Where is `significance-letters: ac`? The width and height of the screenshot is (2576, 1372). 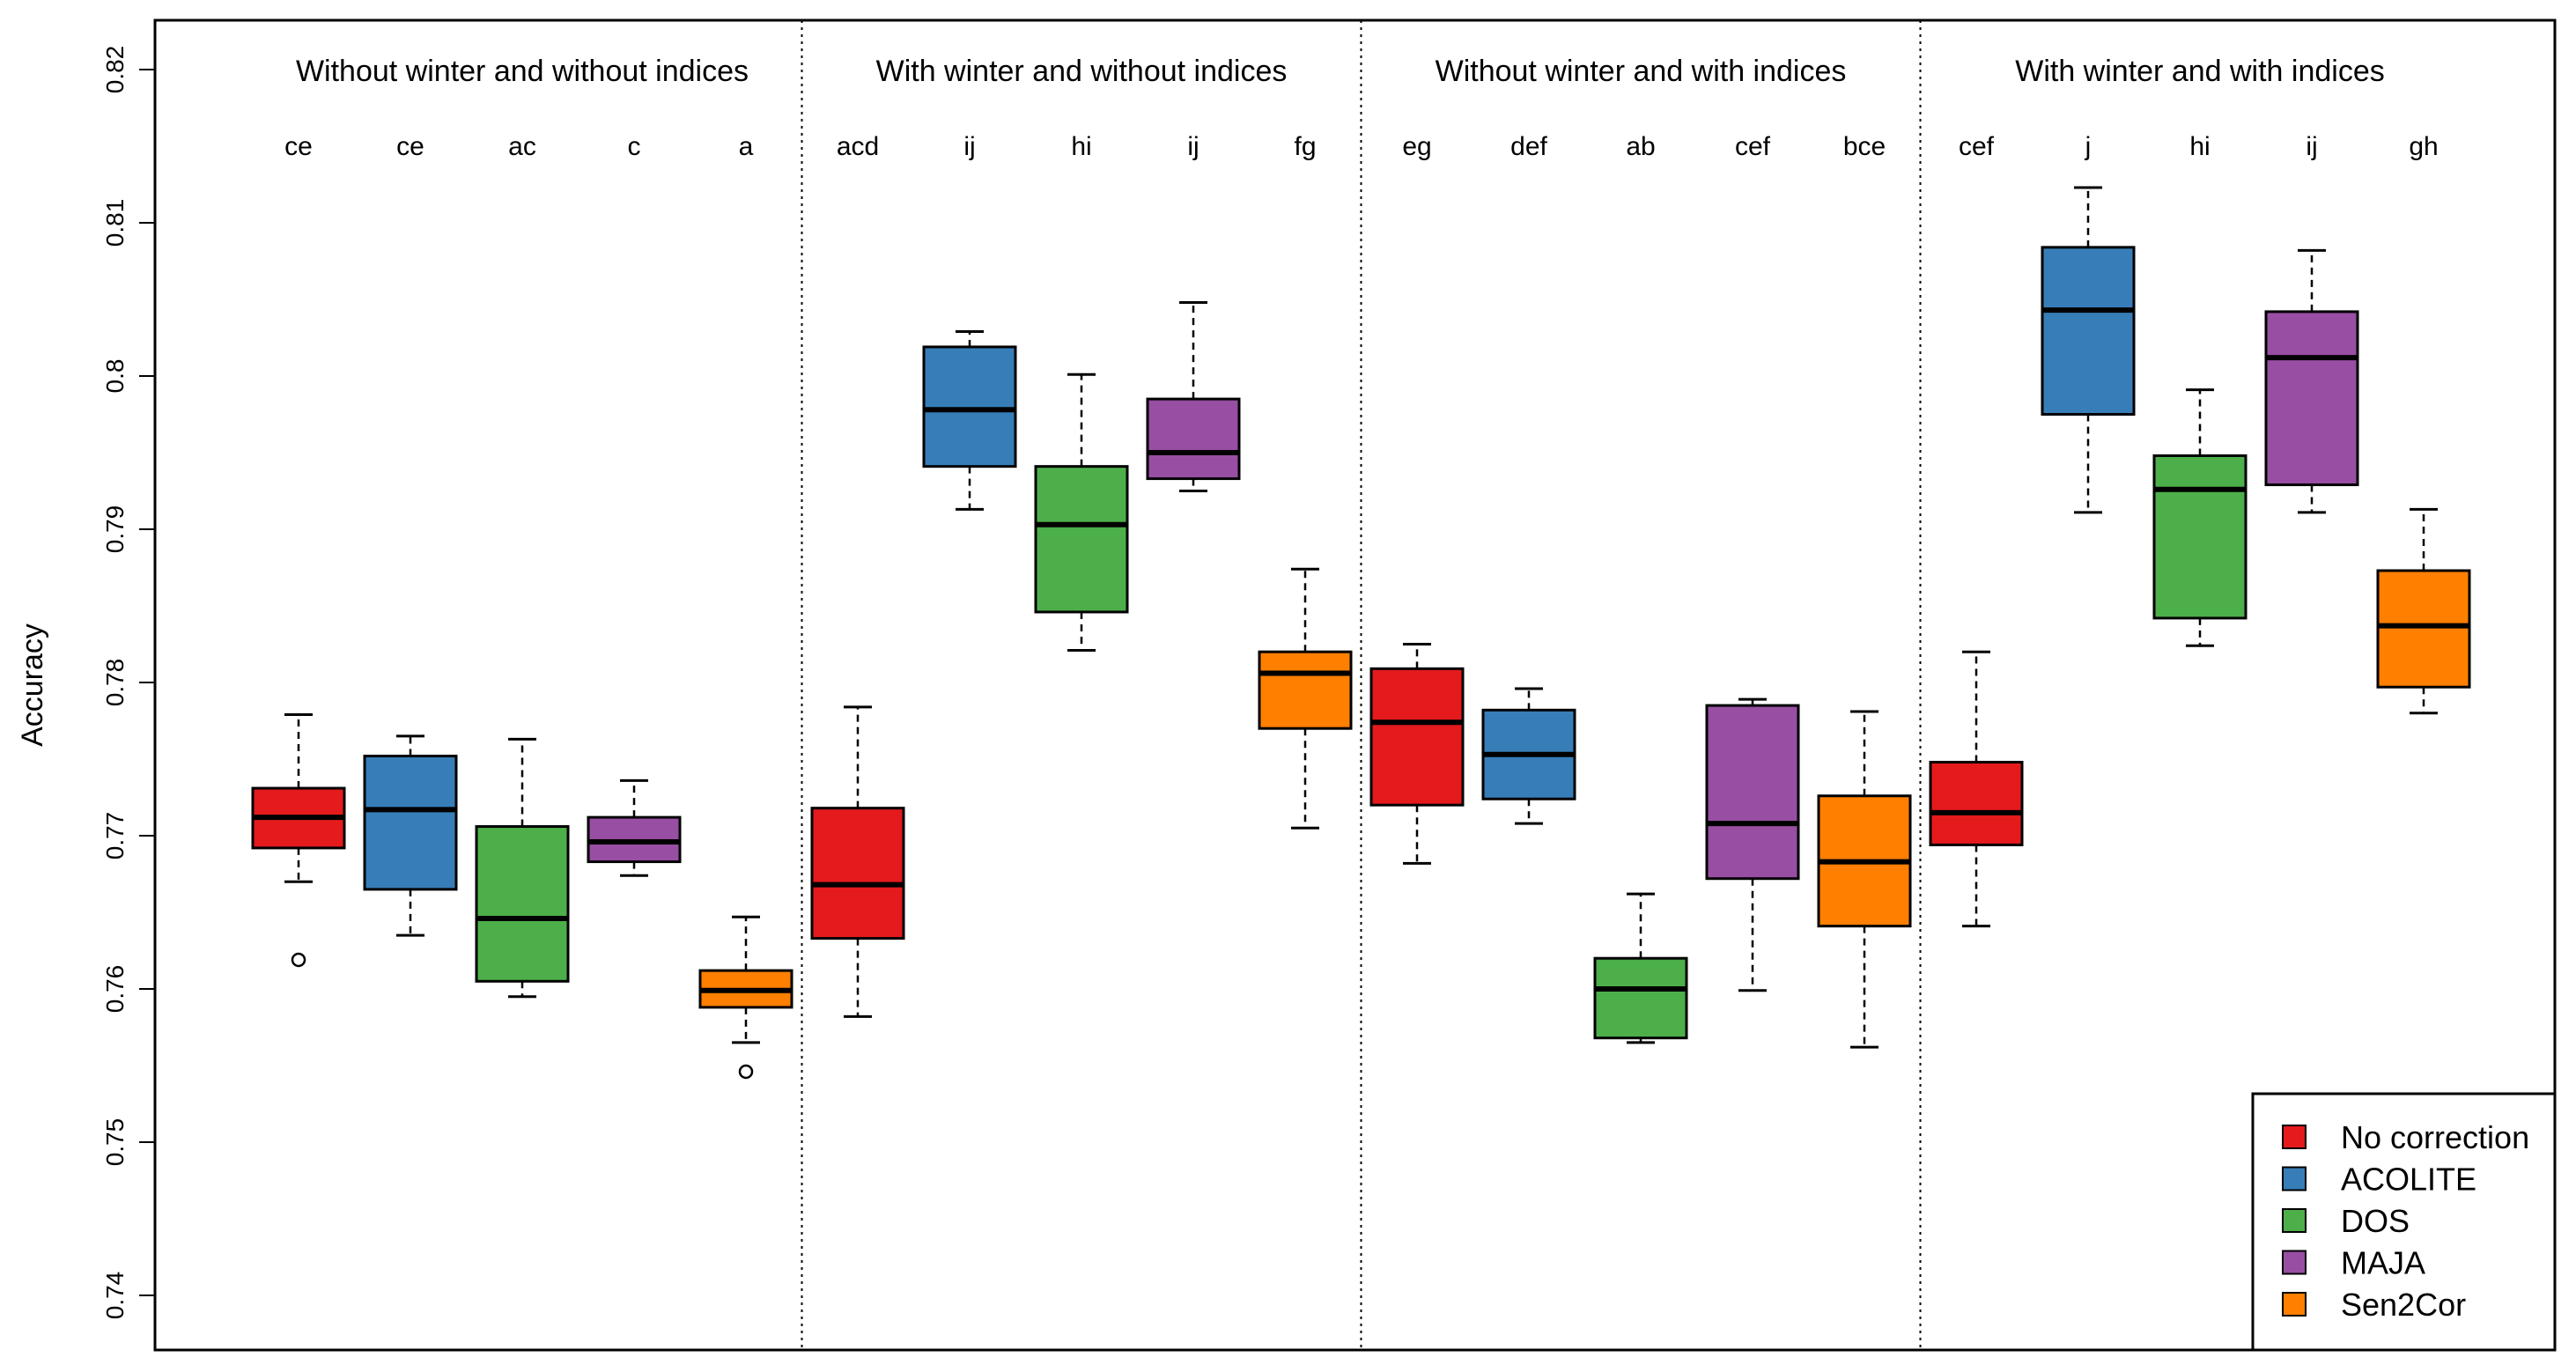
significance-letters: ac is located at coordinates (522, 146).